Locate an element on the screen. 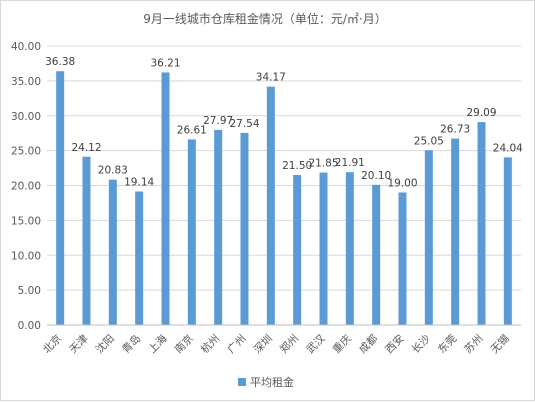 Image resolution: width=535 pixels, height=402 pixels. data-label: 25.05 is located at coordinates (429, 141).